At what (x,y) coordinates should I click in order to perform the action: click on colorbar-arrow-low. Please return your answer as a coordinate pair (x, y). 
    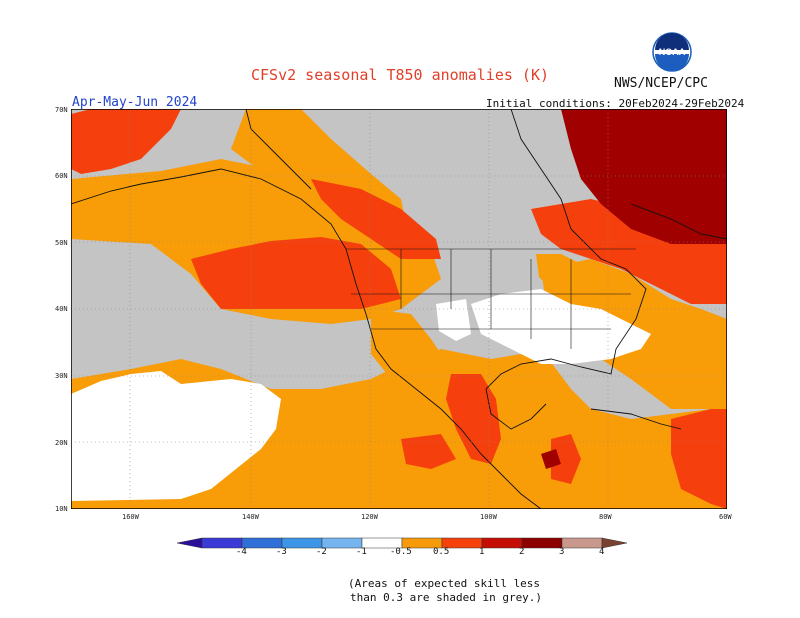
    Looking at the image, I should click on (189, 543).